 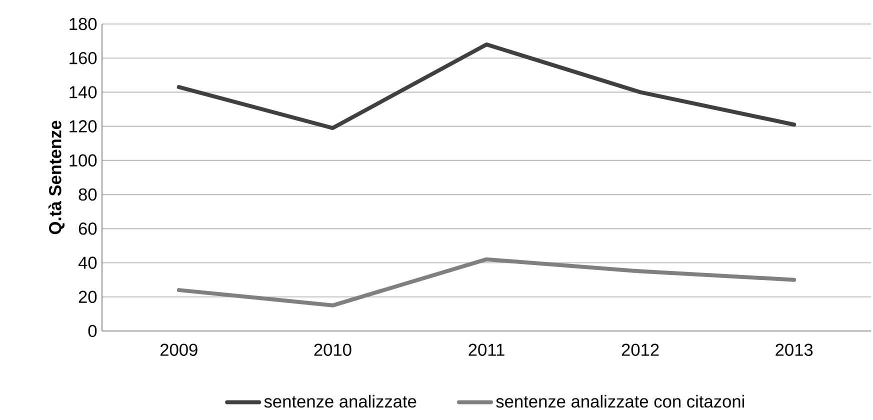 I want to click on legend-label: sentenze analizzate, so click(x=340, y=401).